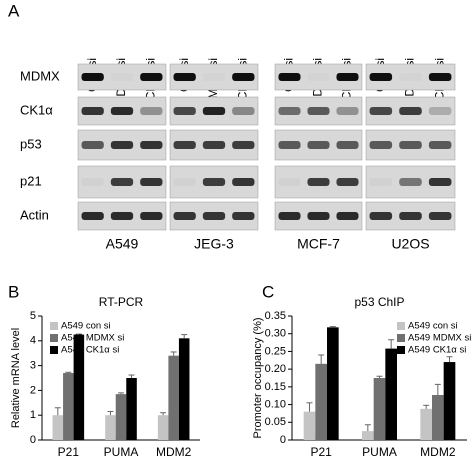  What do you see at coordinates (214, 244) in the screenshot?
I see `cell-line-label: JEG-3` at bounding box center [214, 244].